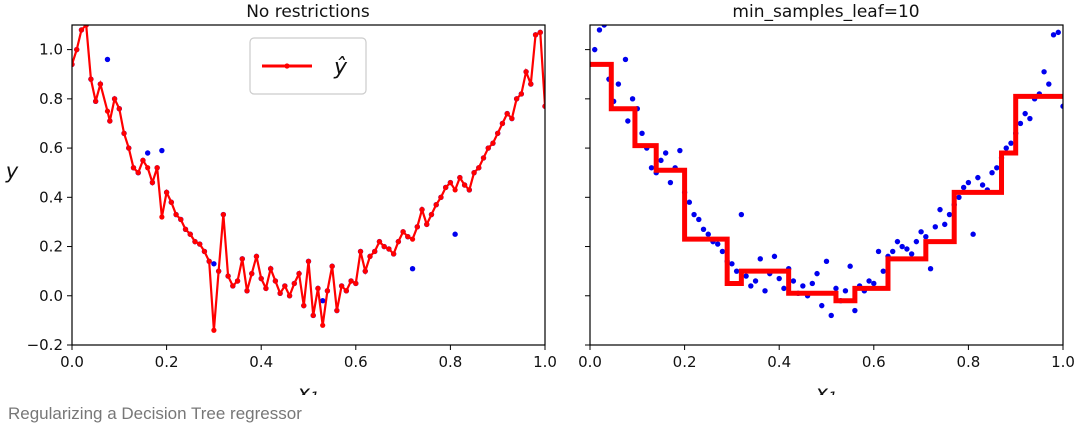 Image resolution: width=1076 pixels, height=430 pixels. Describe the element at coordinates (12, 171) in the screenshot. I see `y-axis-label: y` at that location.